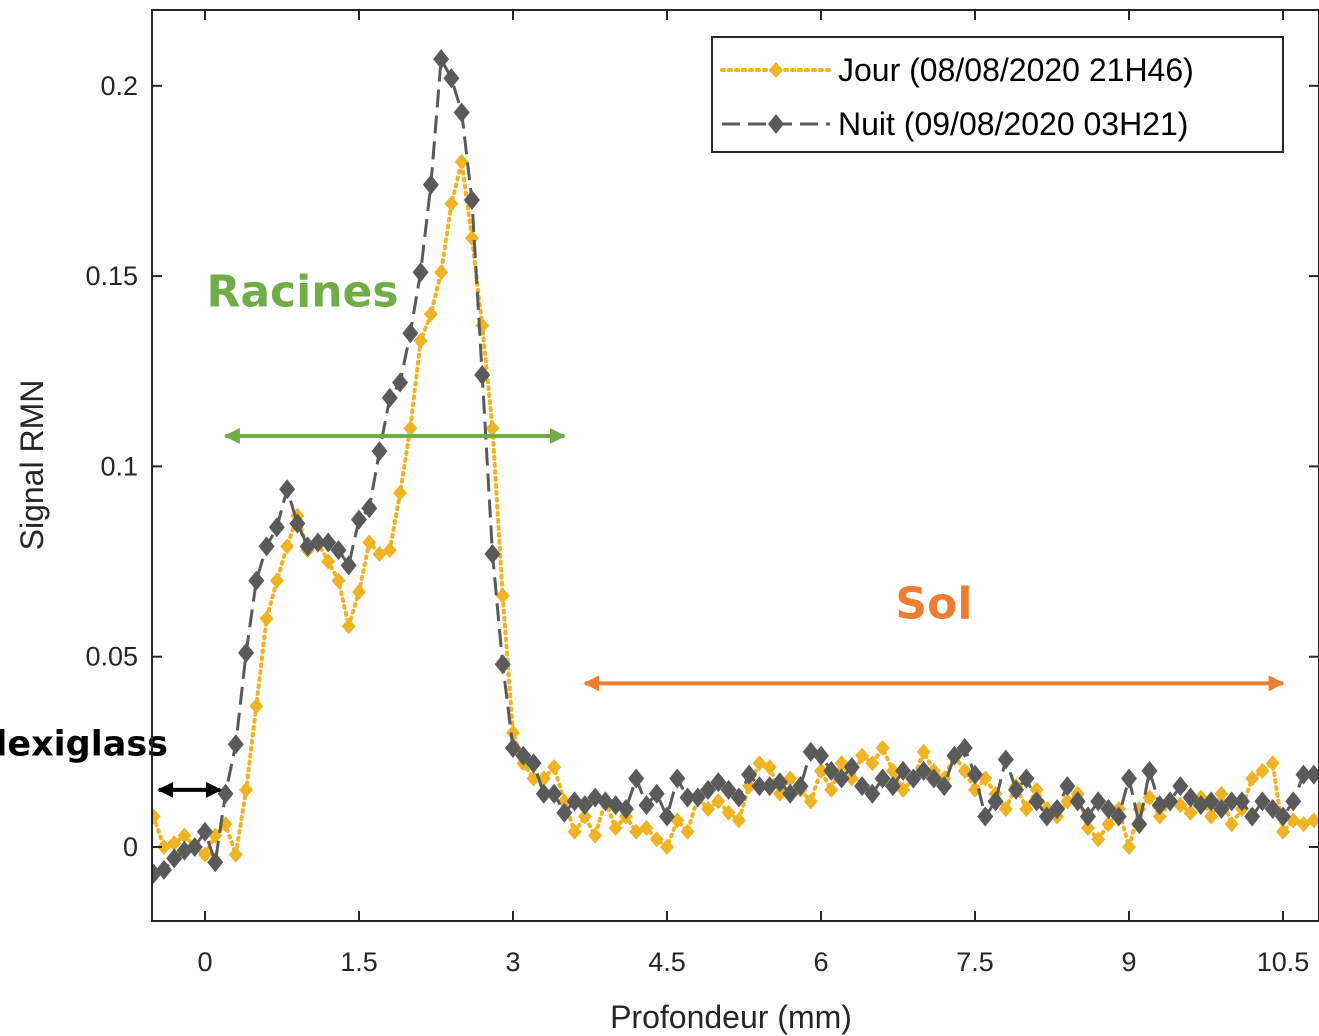 The width and height of the screenshot is (1319, 1036). Describe the element at coordinates (975, 962) in the screenshot. I see `x-tick-label: 7.5` at that location.